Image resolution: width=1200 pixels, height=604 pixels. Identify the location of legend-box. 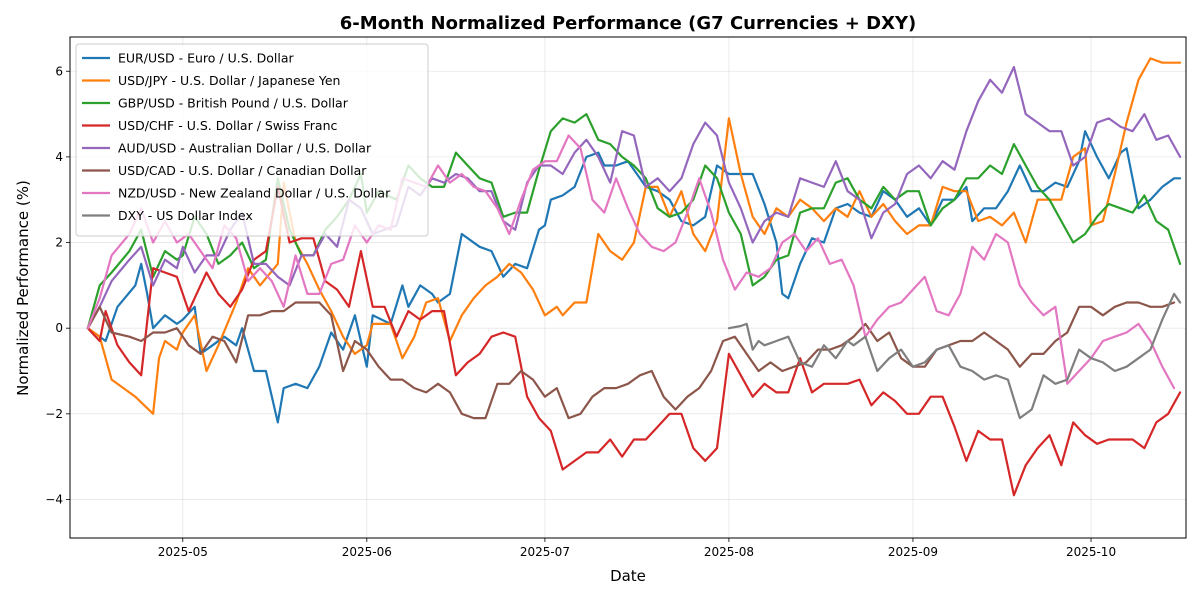
(252, 140).